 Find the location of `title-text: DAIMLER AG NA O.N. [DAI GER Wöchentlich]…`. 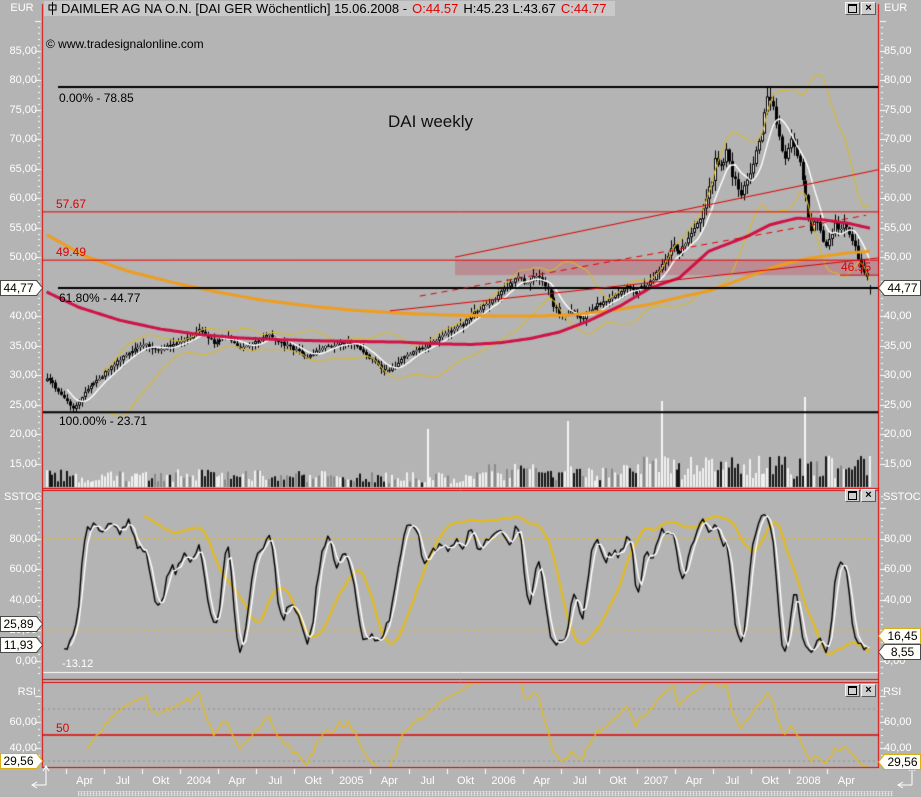

title-text: DAIMLER AG NA O.N. [DAI GER Wöchentlich]… is located at coordinates (234, 8).